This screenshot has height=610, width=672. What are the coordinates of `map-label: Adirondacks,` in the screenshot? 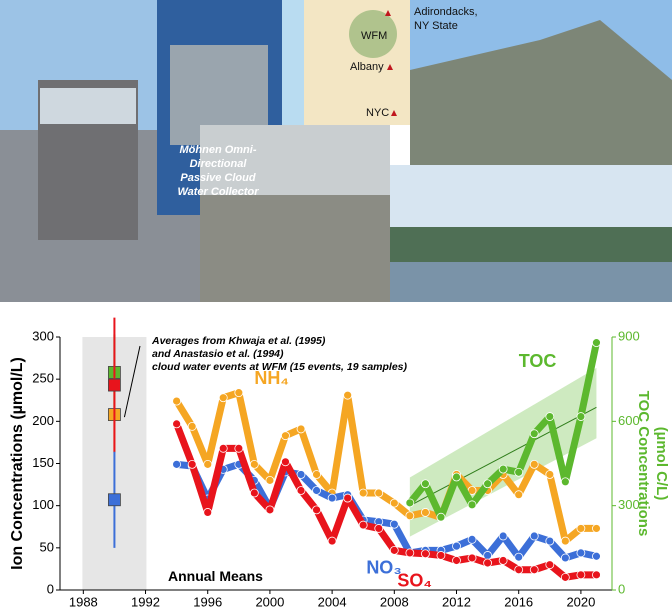 It's located at (446, 12).